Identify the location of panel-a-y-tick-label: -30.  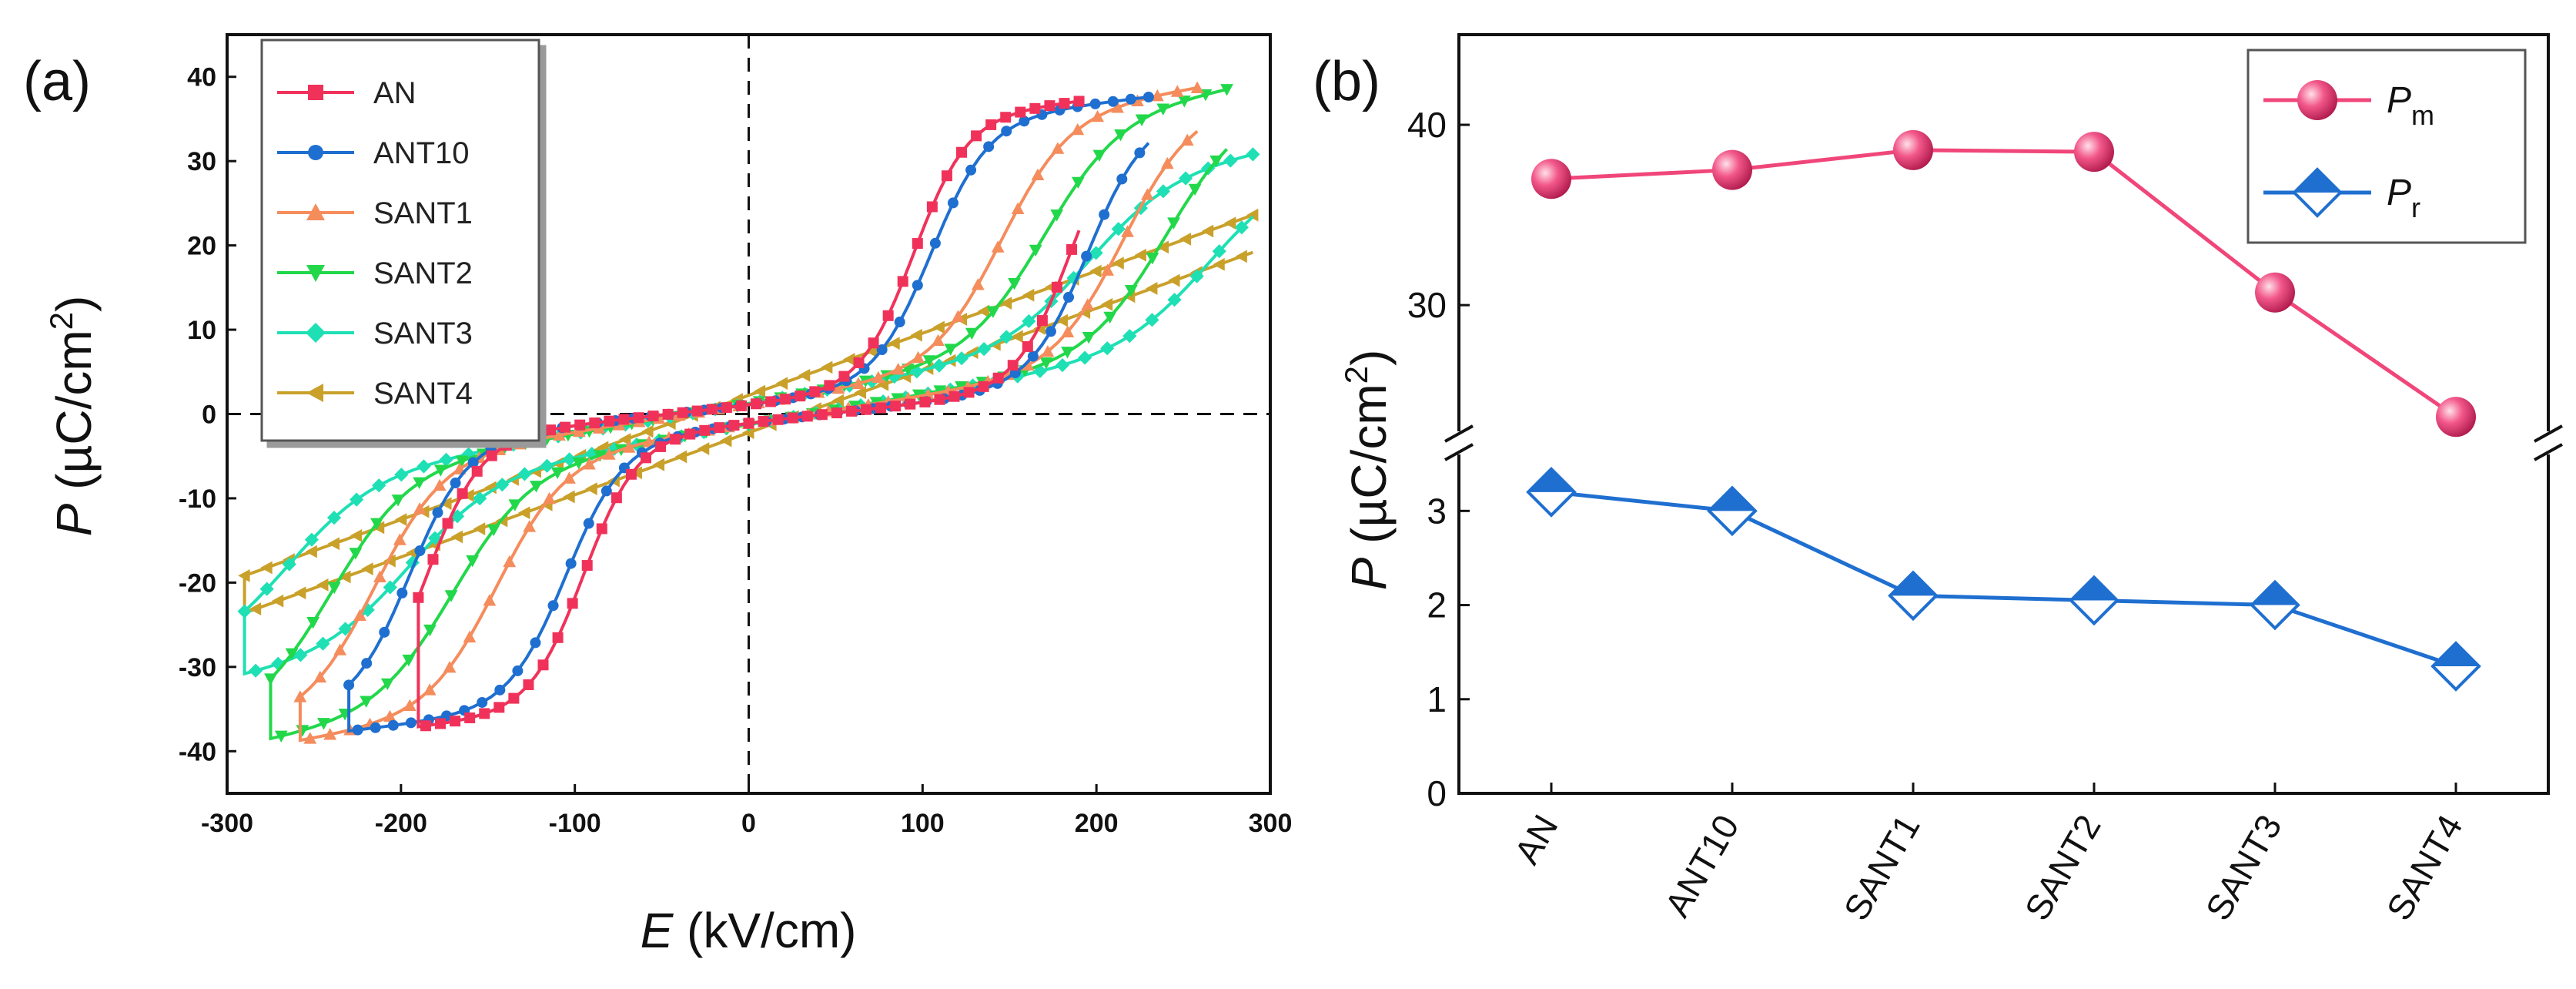
(198, 667).